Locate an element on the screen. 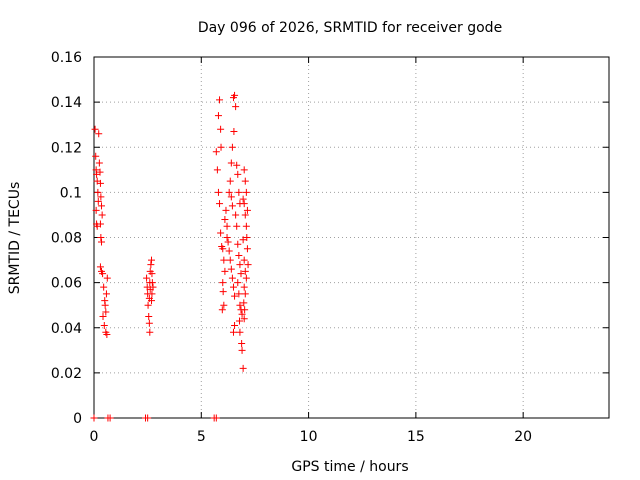  x-axis-label: GPS time / hours is located at coordinates (349, 467).